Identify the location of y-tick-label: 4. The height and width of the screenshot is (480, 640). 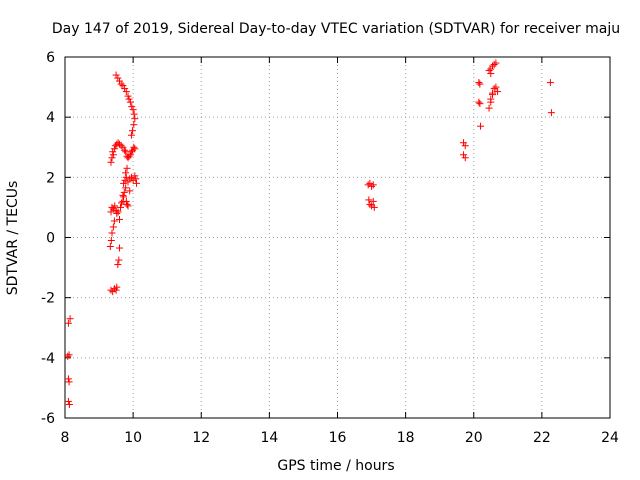
(50, 118).